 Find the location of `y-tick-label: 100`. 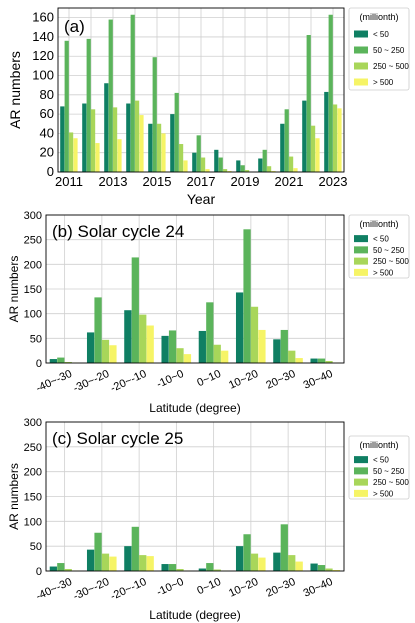

y-tick-label: 100 is located at coordinates (33, 522).